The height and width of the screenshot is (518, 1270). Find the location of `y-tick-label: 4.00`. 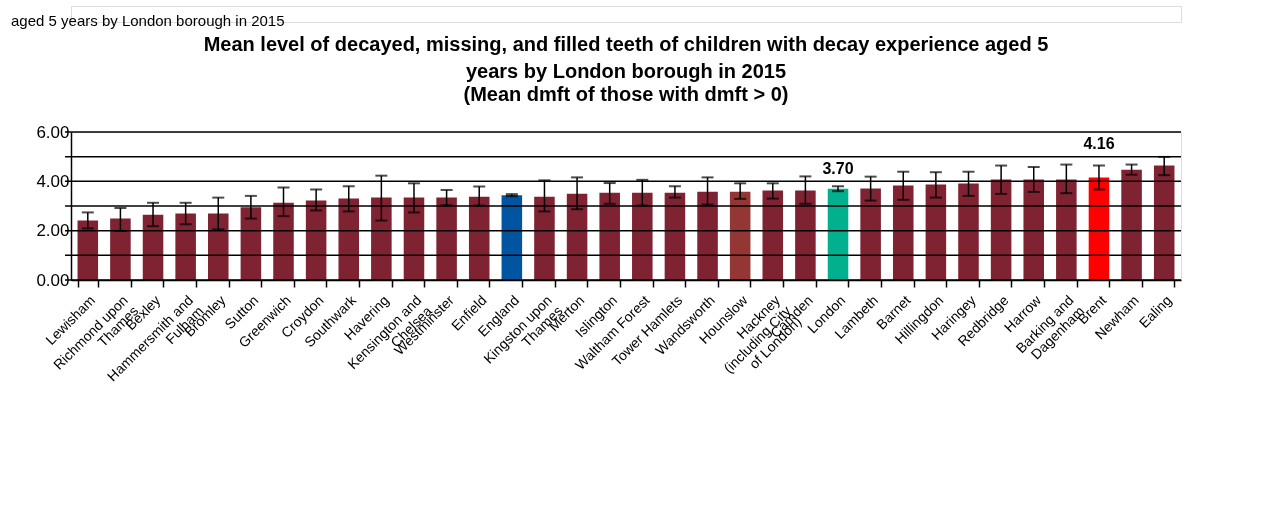

y-tick-label: 4.00 is located at coordinates (53, 181).